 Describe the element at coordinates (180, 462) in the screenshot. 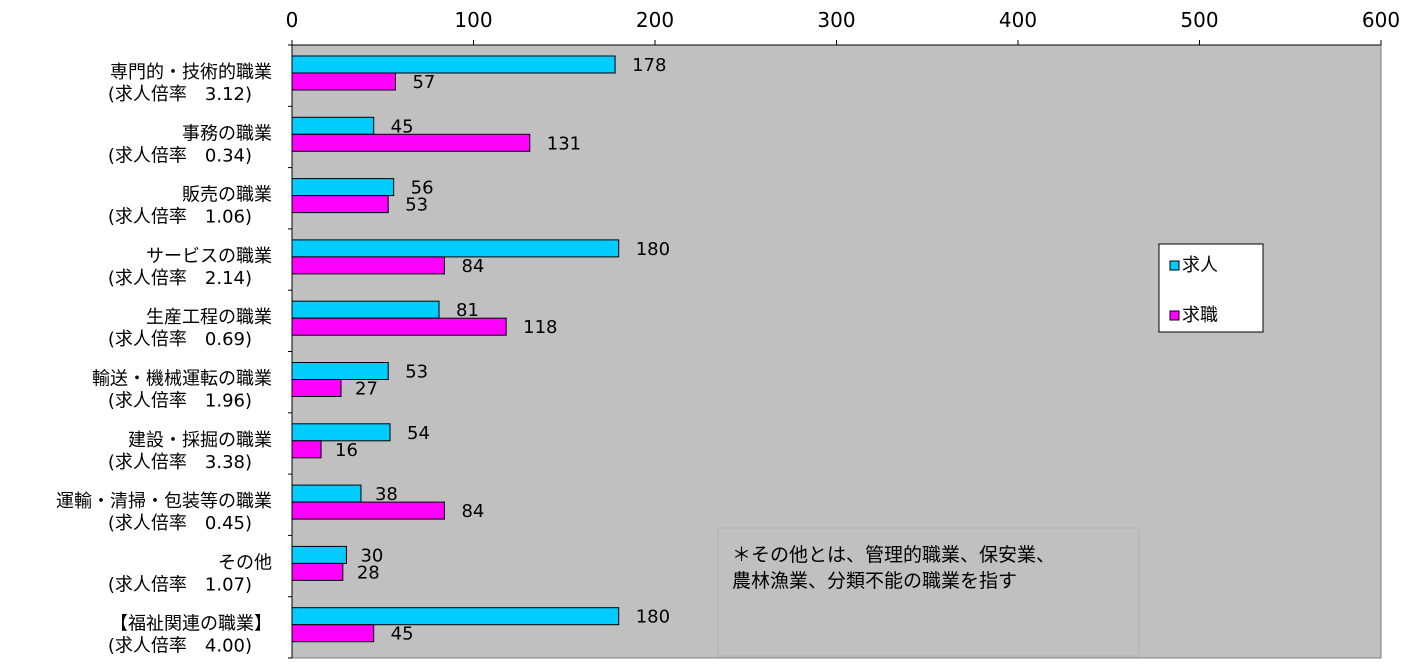

I see `ratio-label: (求人倍率 3.38)` at that location.